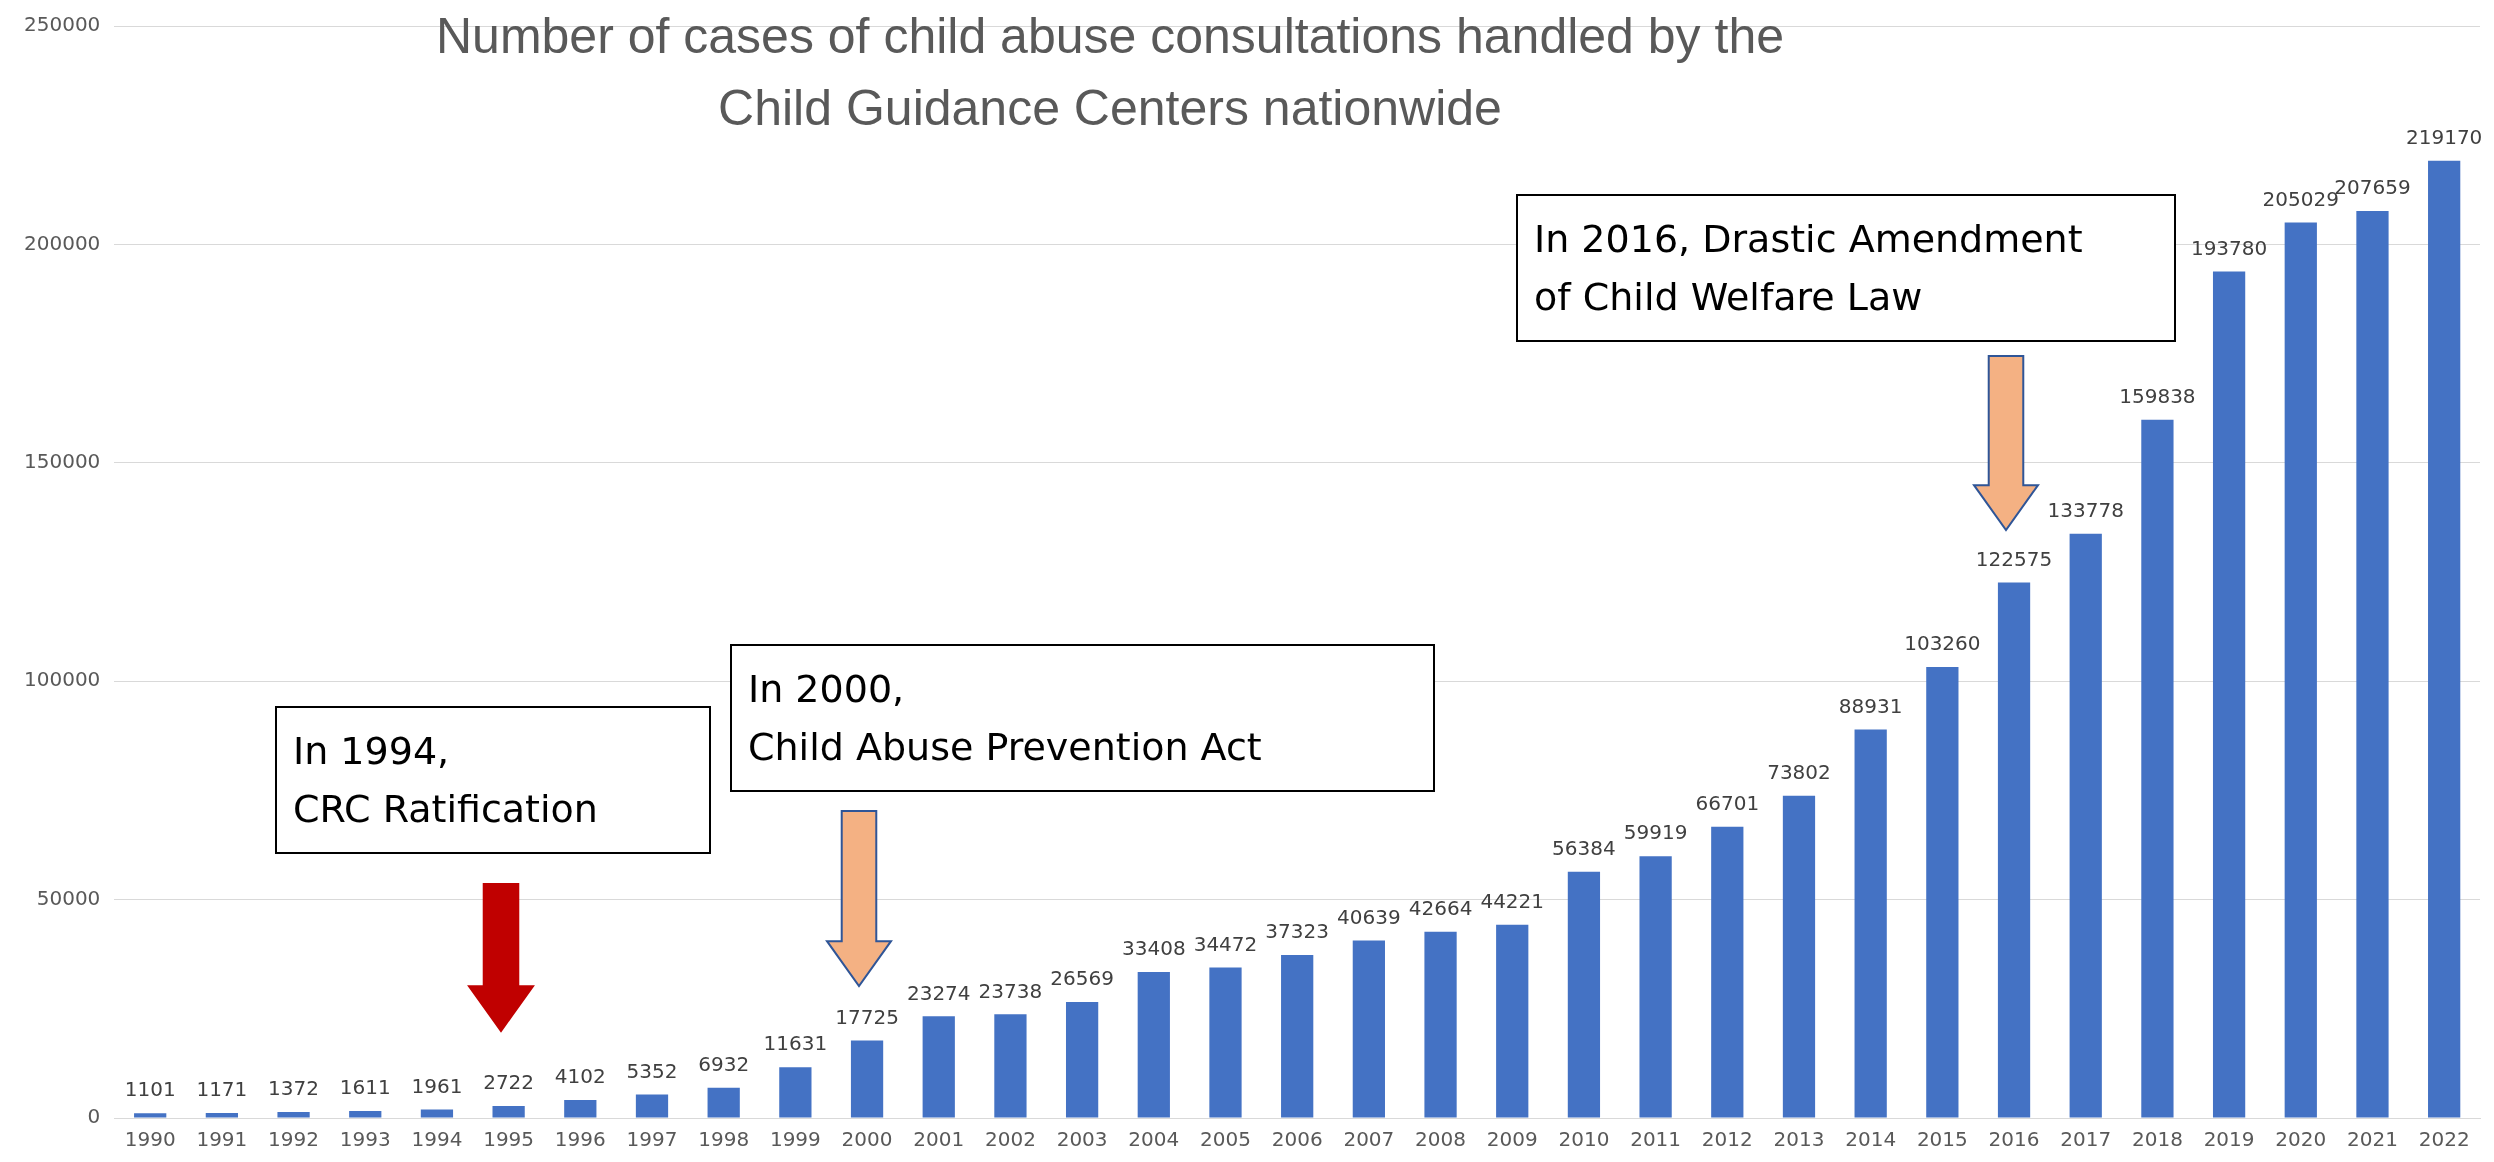 Image resolution: width=2494 pixels, height=1162 pixels. Describe the element at coordinates (150, 1089) in the screenshot. I see `data-label: 1101` at that location.